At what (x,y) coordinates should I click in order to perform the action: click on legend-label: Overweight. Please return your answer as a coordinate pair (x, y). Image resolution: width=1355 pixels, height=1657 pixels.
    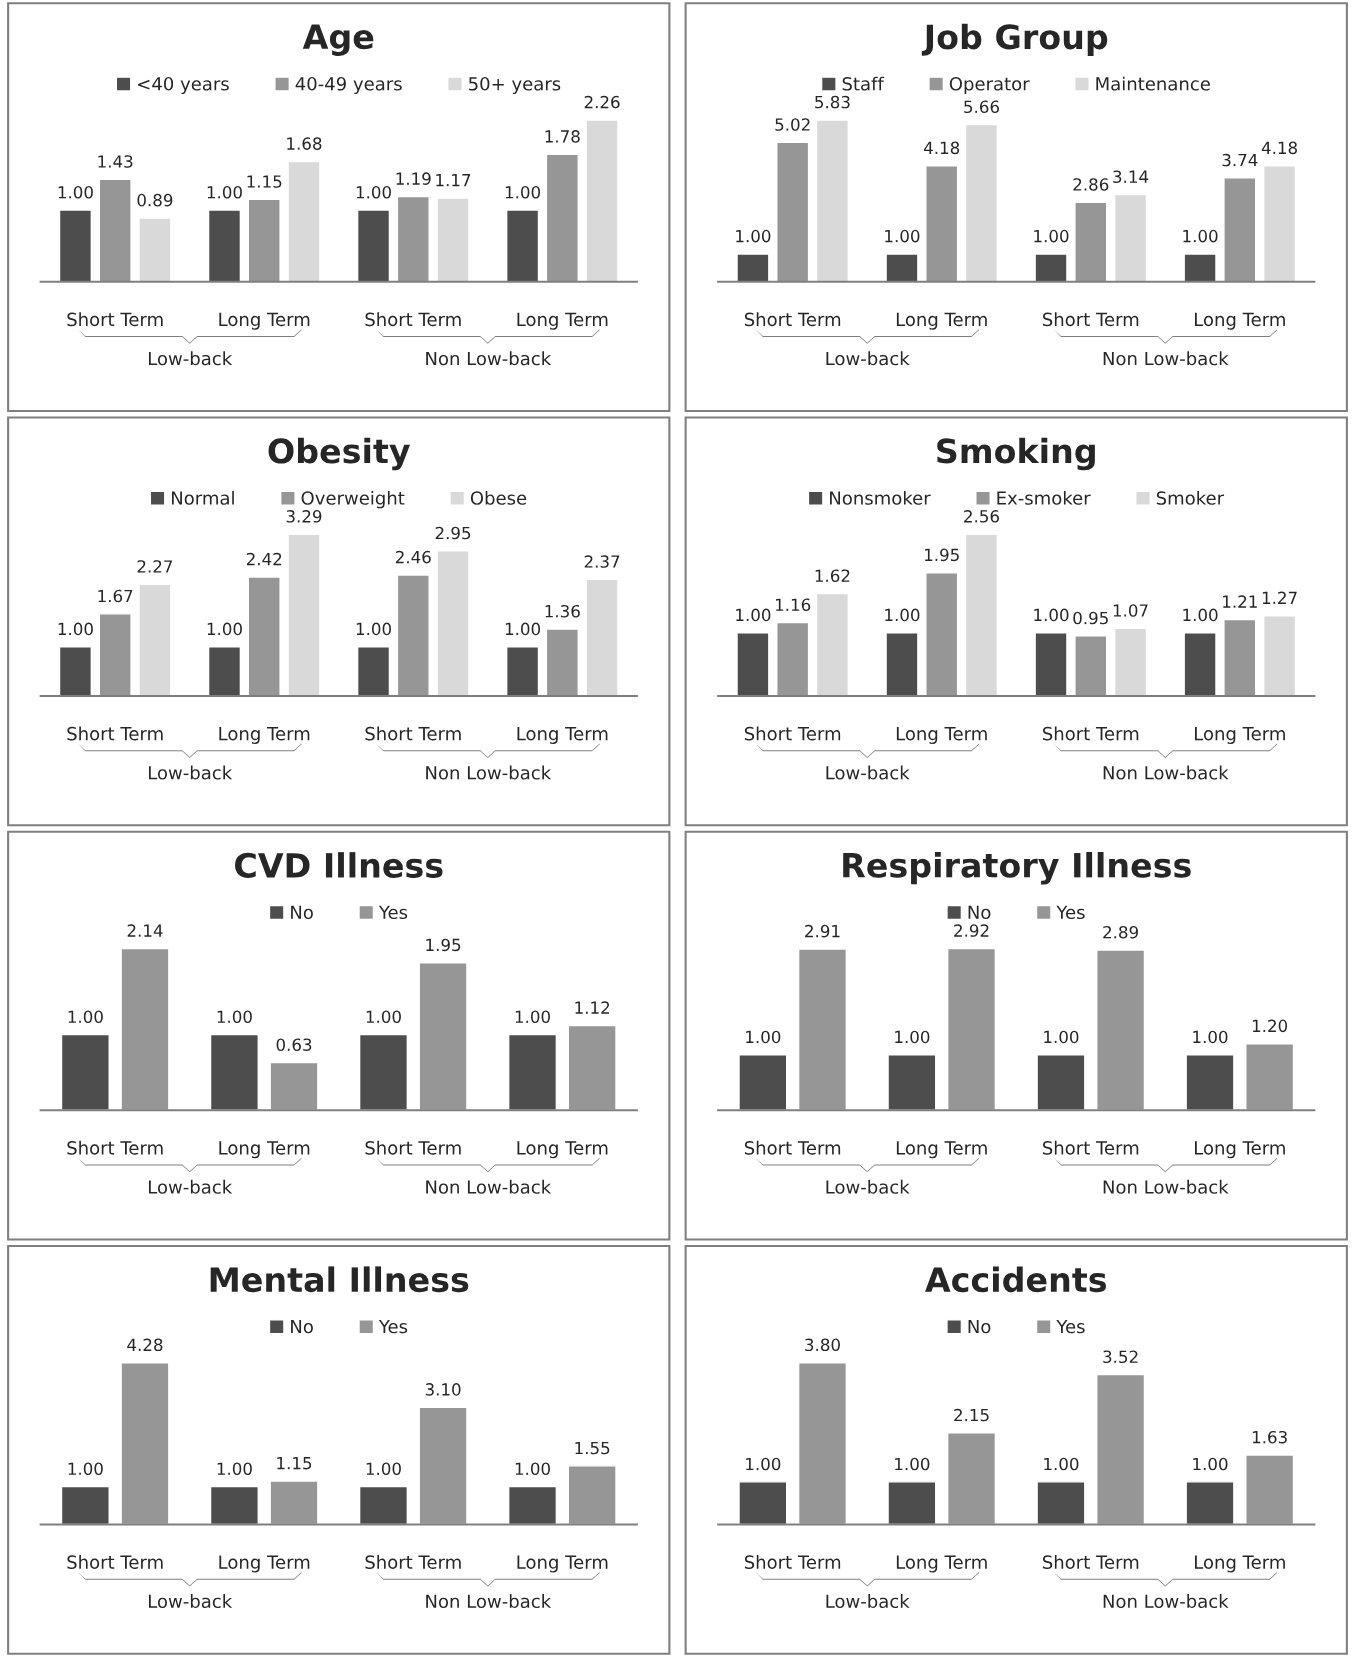
    Looking at the image, I should click on (353, 499).